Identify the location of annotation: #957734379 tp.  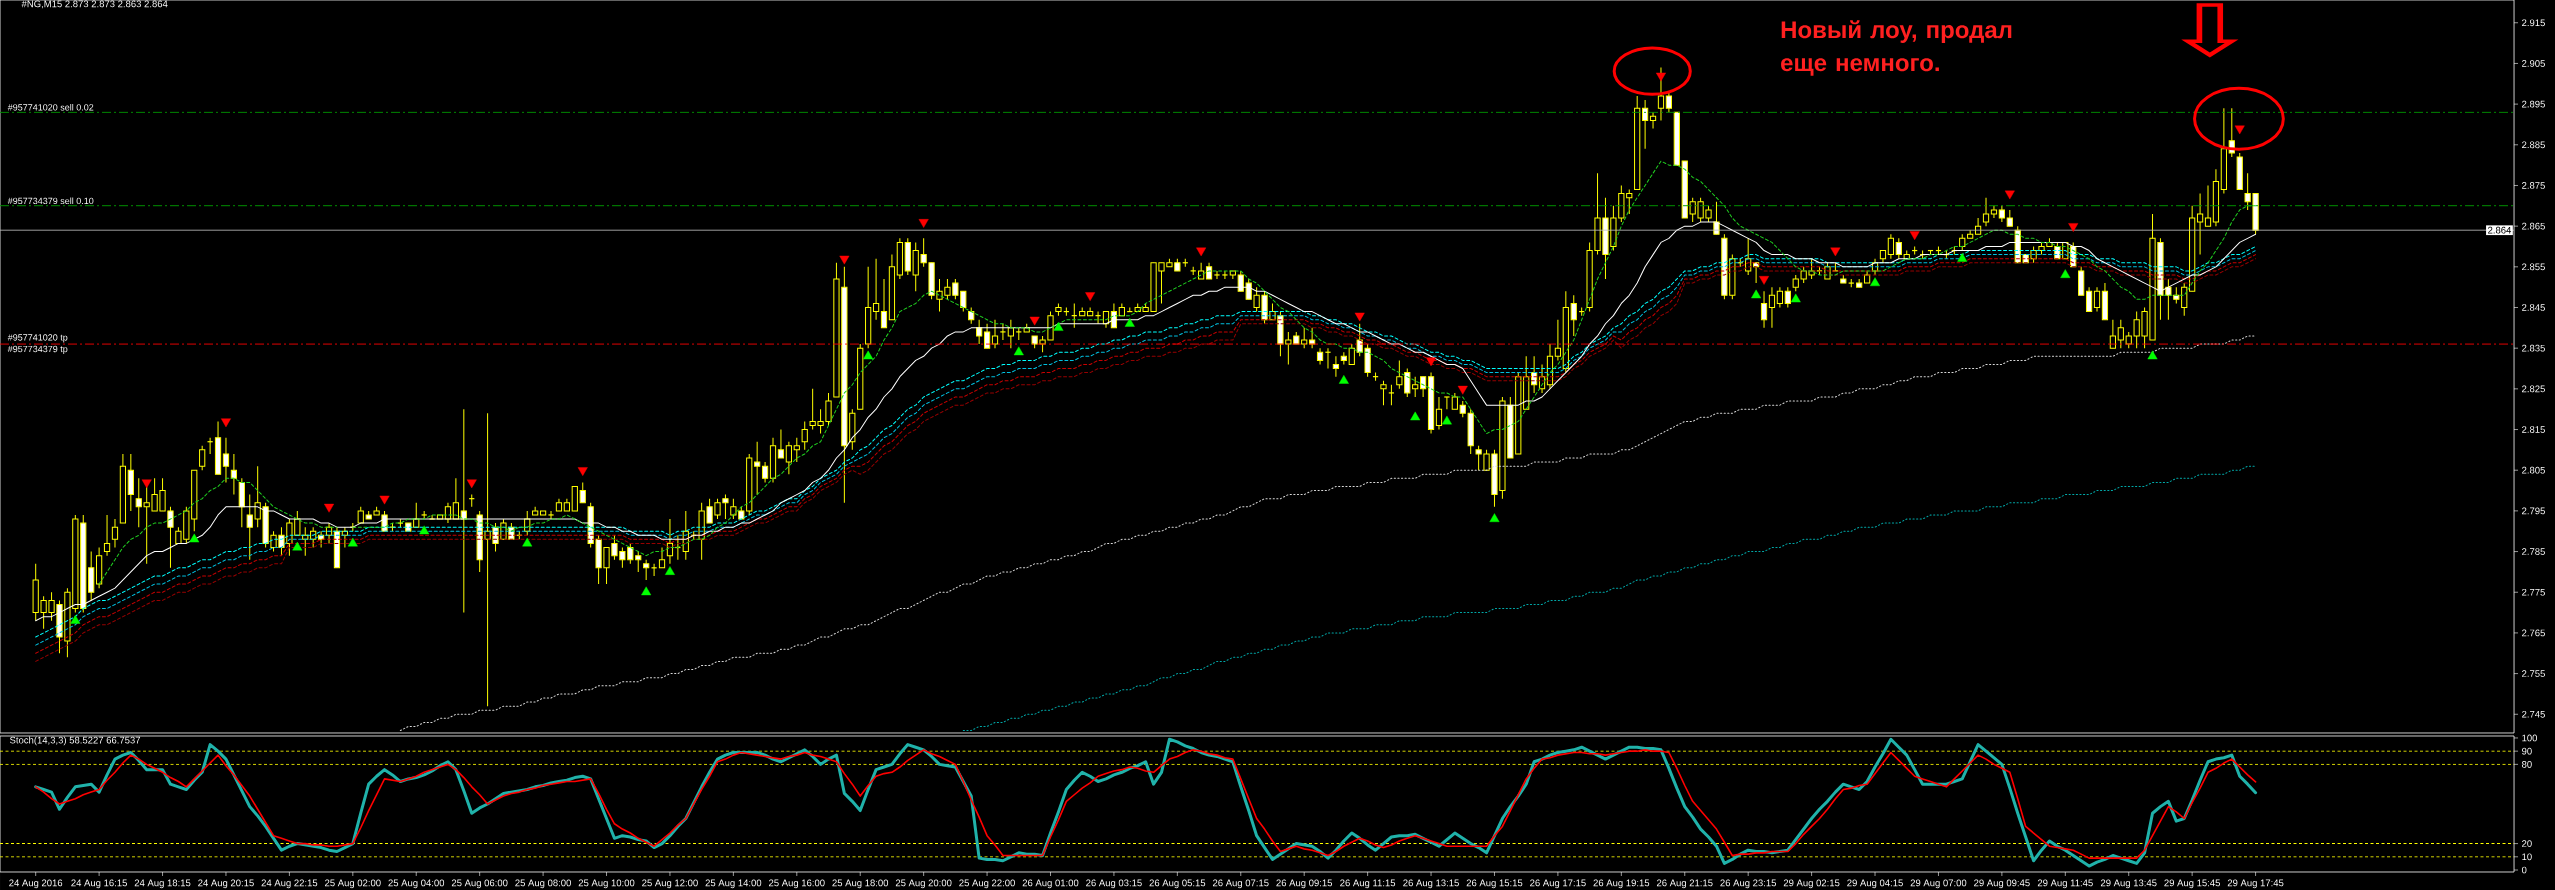
(37, 349).